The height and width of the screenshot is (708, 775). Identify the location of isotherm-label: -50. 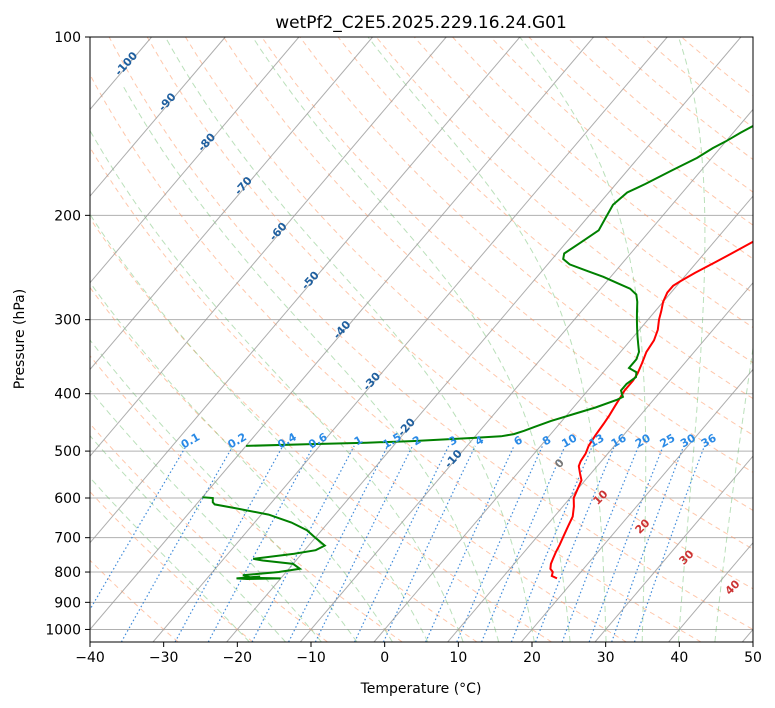
(310, 281).